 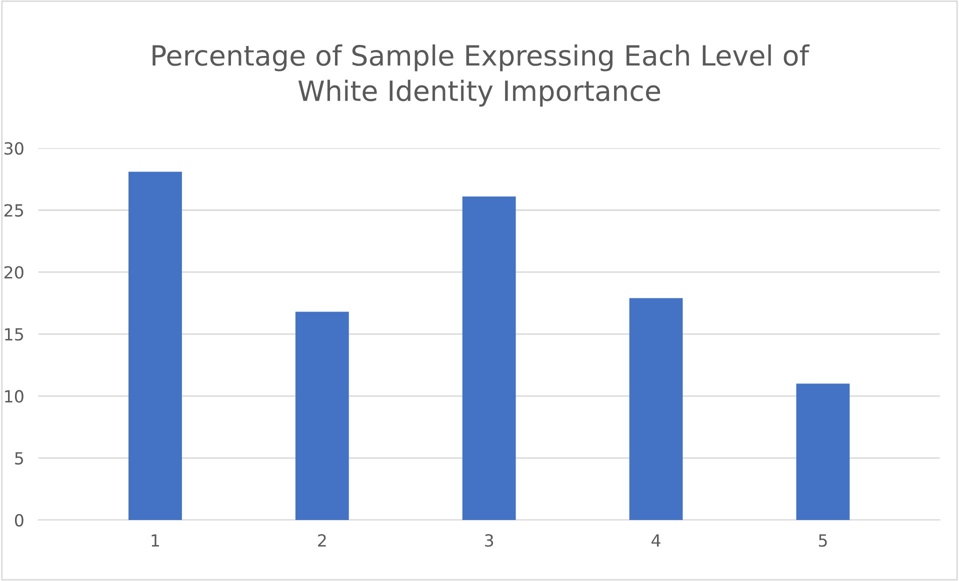 I want to click on y-tick-label: 30, so click(x=14, y=148).